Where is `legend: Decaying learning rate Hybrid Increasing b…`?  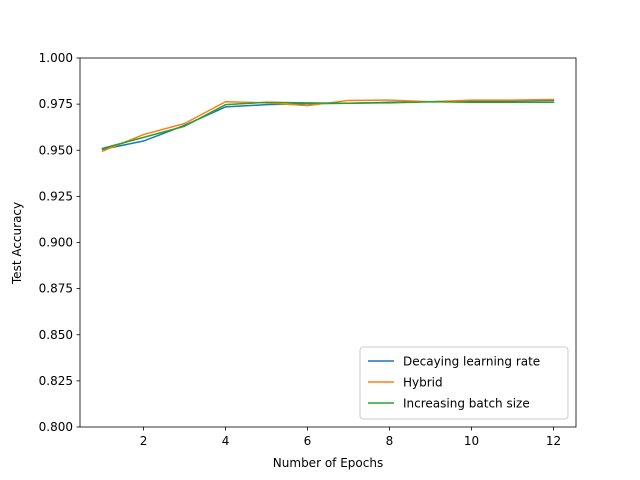
legend: Decaying learning rate Hybrid Increasing b… is located at coordinates (464, 383).